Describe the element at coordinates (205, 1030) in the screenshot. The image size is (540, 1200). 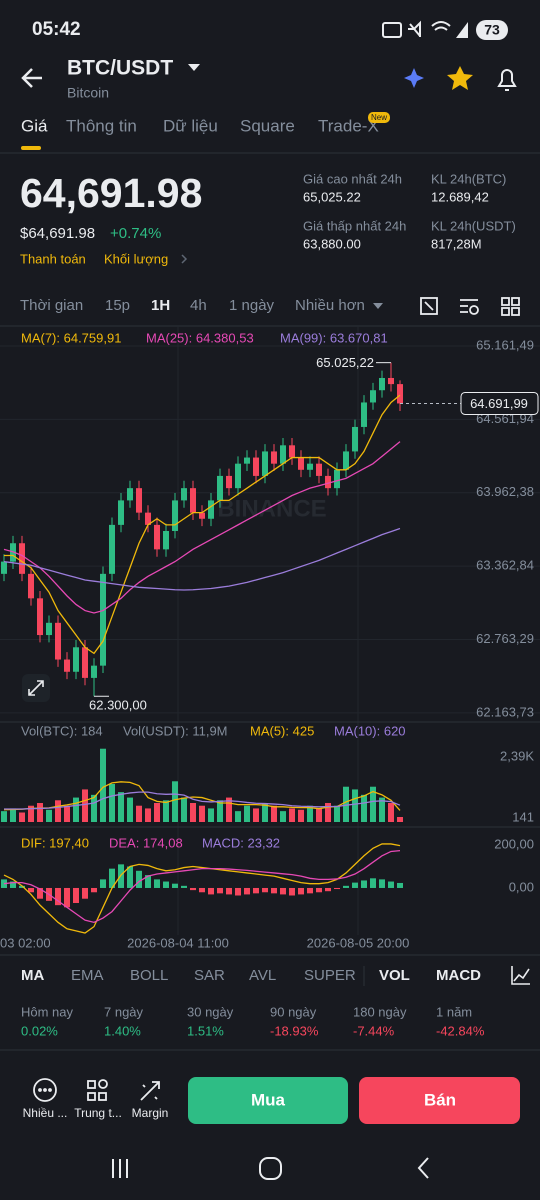
I see `perf-value: 1.51%` at that location.